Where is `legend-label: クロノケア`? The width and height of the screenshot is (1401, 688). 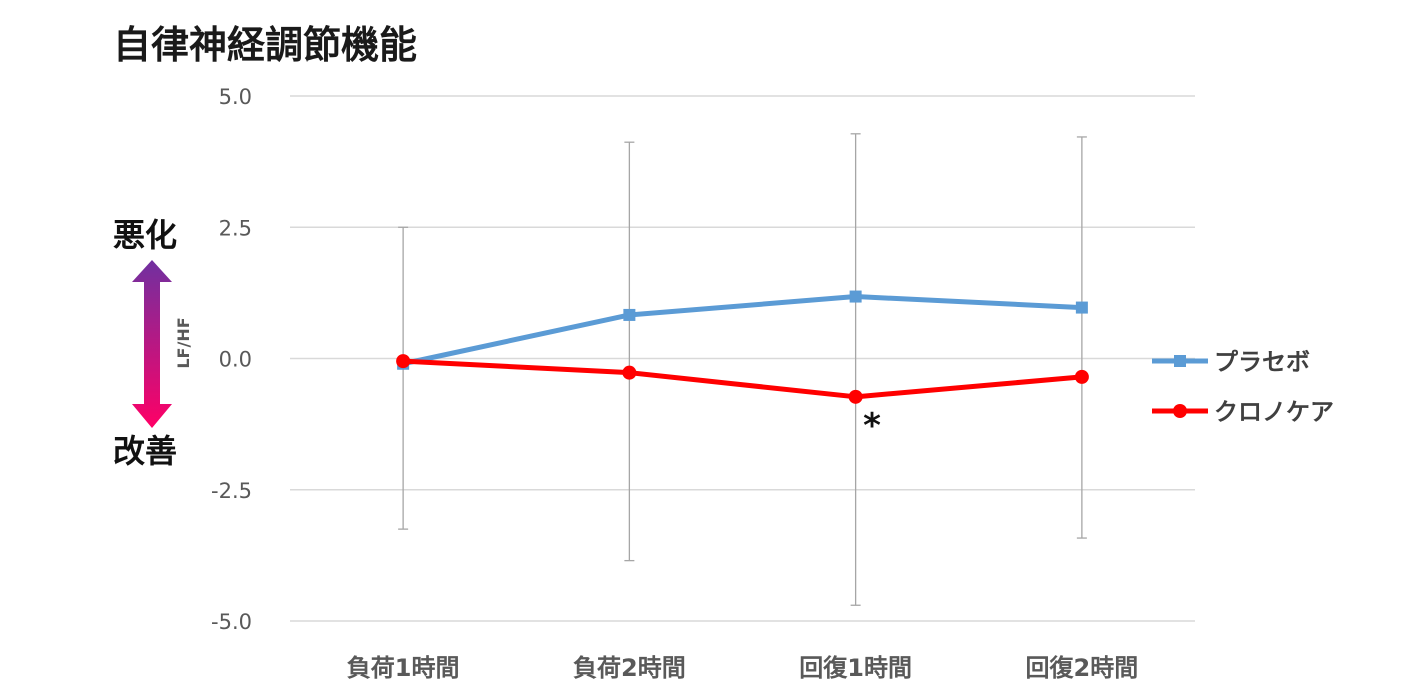
legend-label: クロノケア is located at coordinates (1274, 412).